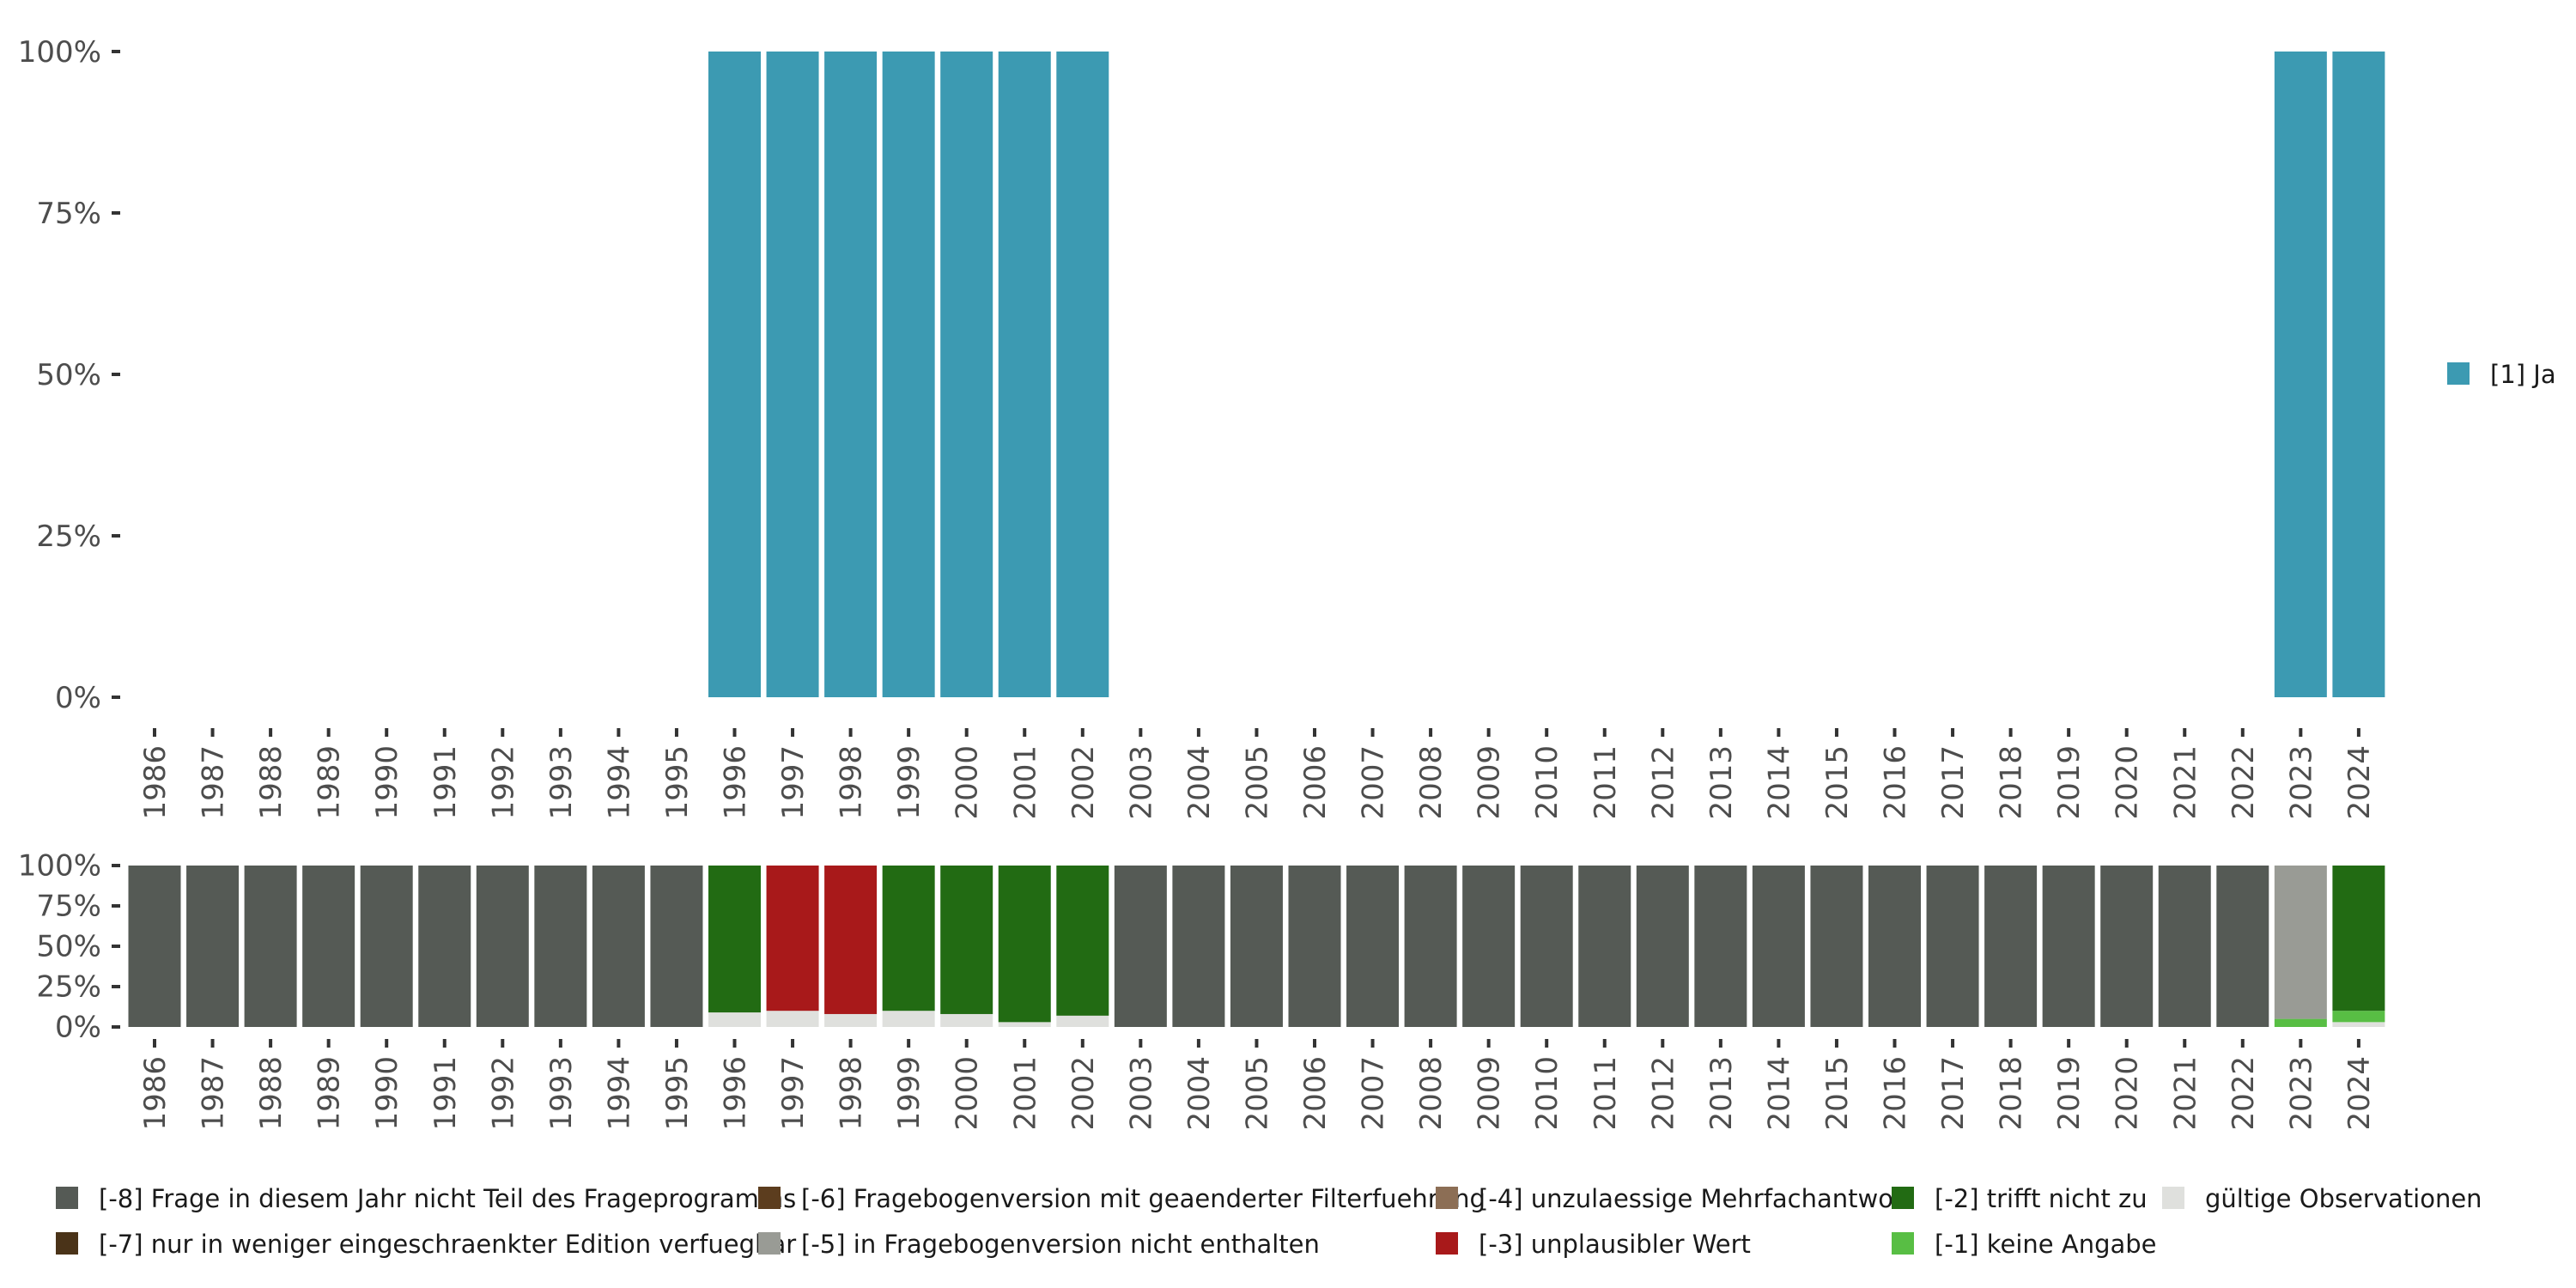 The width and height of the screenshot is (2576, 1288). What do you see at coordinates (2128, 782) in the screenshot?
I see `top-x-tick-label: 2020` at bounding box center [2128, 782].